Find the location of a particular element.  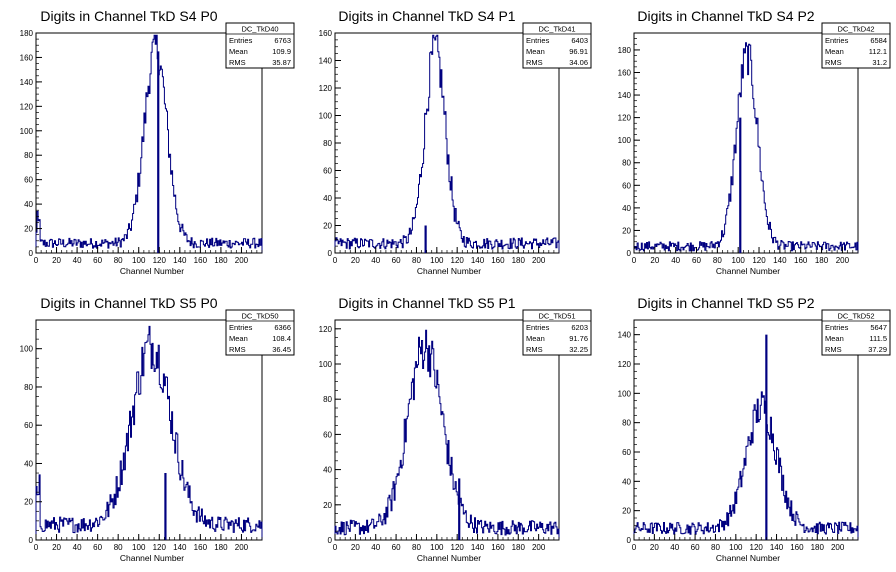

y-tick-label: 180 is located at coordinates (27, 33).